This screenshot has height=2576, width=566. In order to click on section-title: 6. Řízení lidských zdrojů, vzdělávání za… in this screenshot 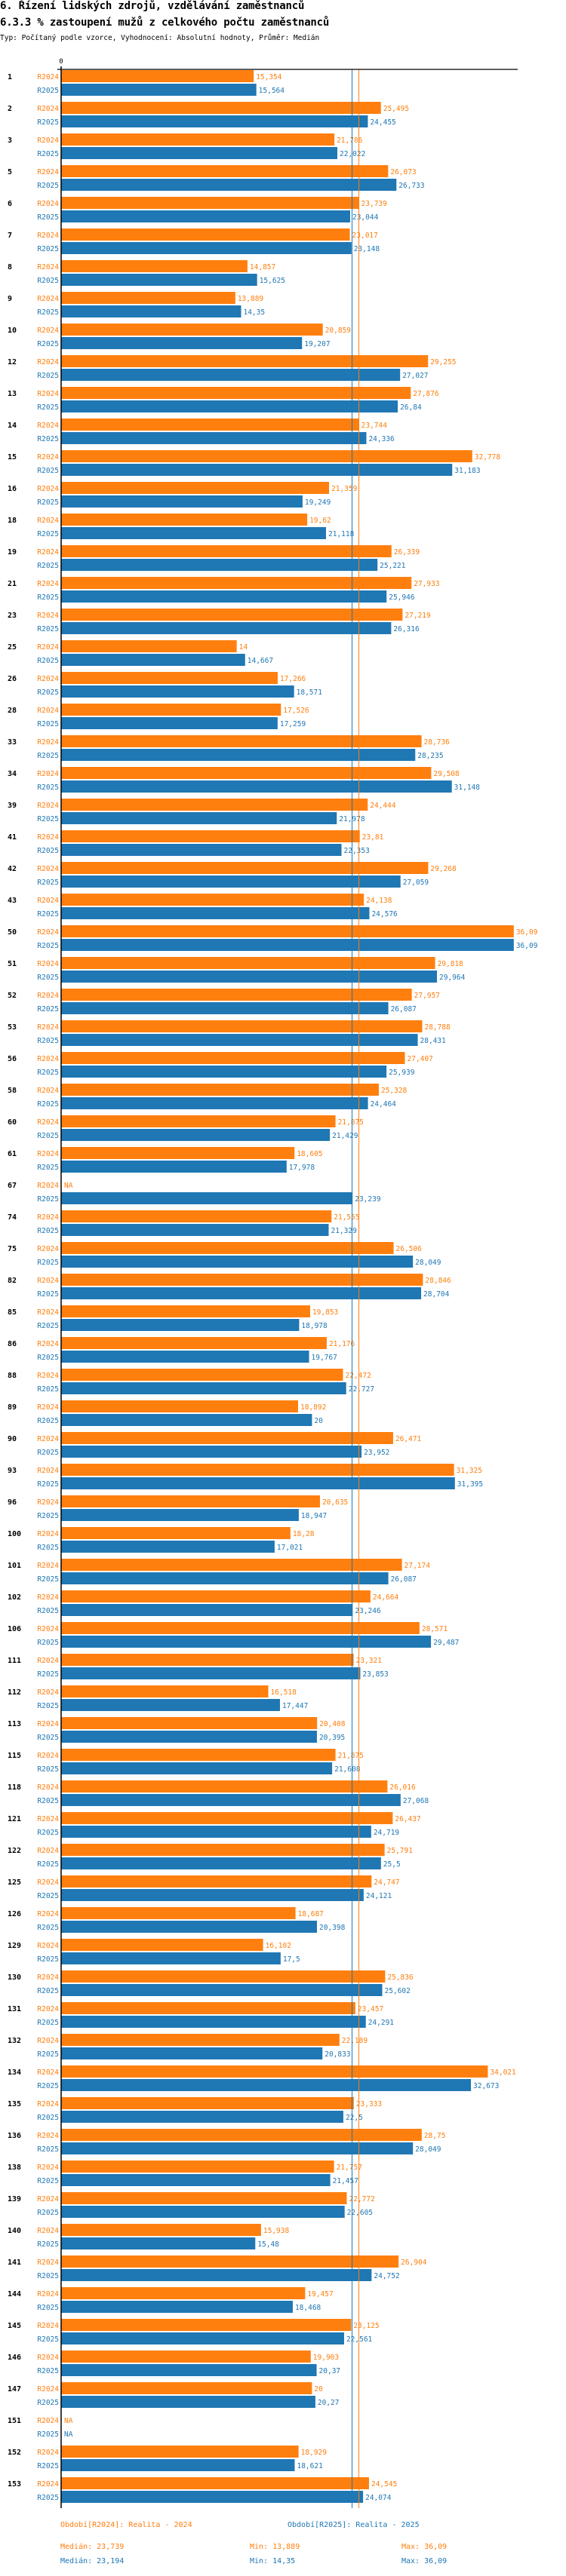, I will do `click(153, 6)`.